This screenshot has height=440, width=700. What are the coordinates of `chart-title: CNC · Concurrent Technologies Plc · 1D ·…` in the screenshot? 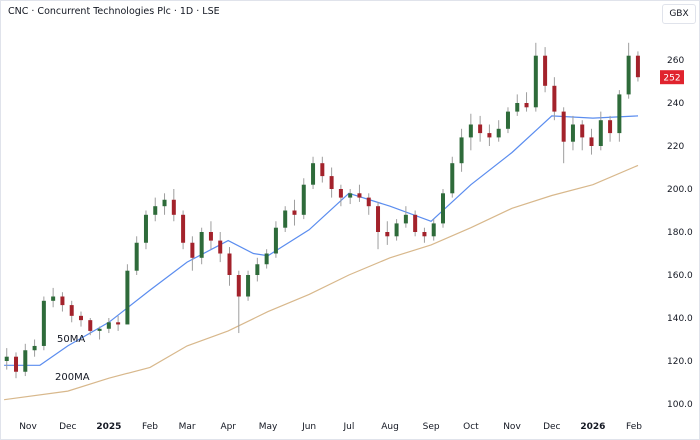 It's located at (114, 11).